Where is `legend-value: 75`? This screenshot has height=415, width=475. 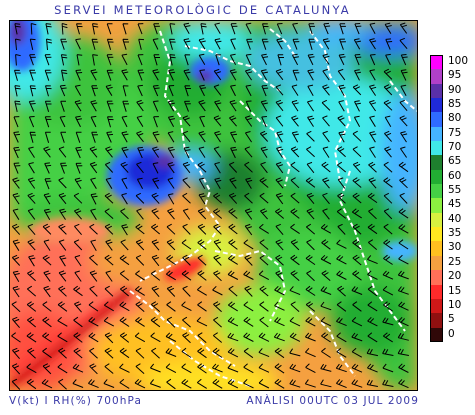
legend-value: 75 is located at coordinates (455, 132).